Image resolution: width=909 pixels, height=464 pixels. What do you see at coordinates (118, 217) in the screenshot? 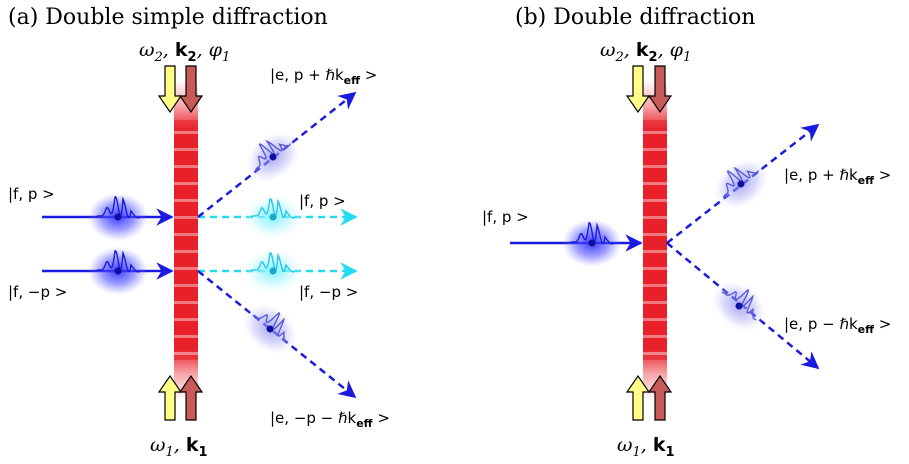
I see `panel-a-wavepacket-in-upper` at bounding box center [118, 217].